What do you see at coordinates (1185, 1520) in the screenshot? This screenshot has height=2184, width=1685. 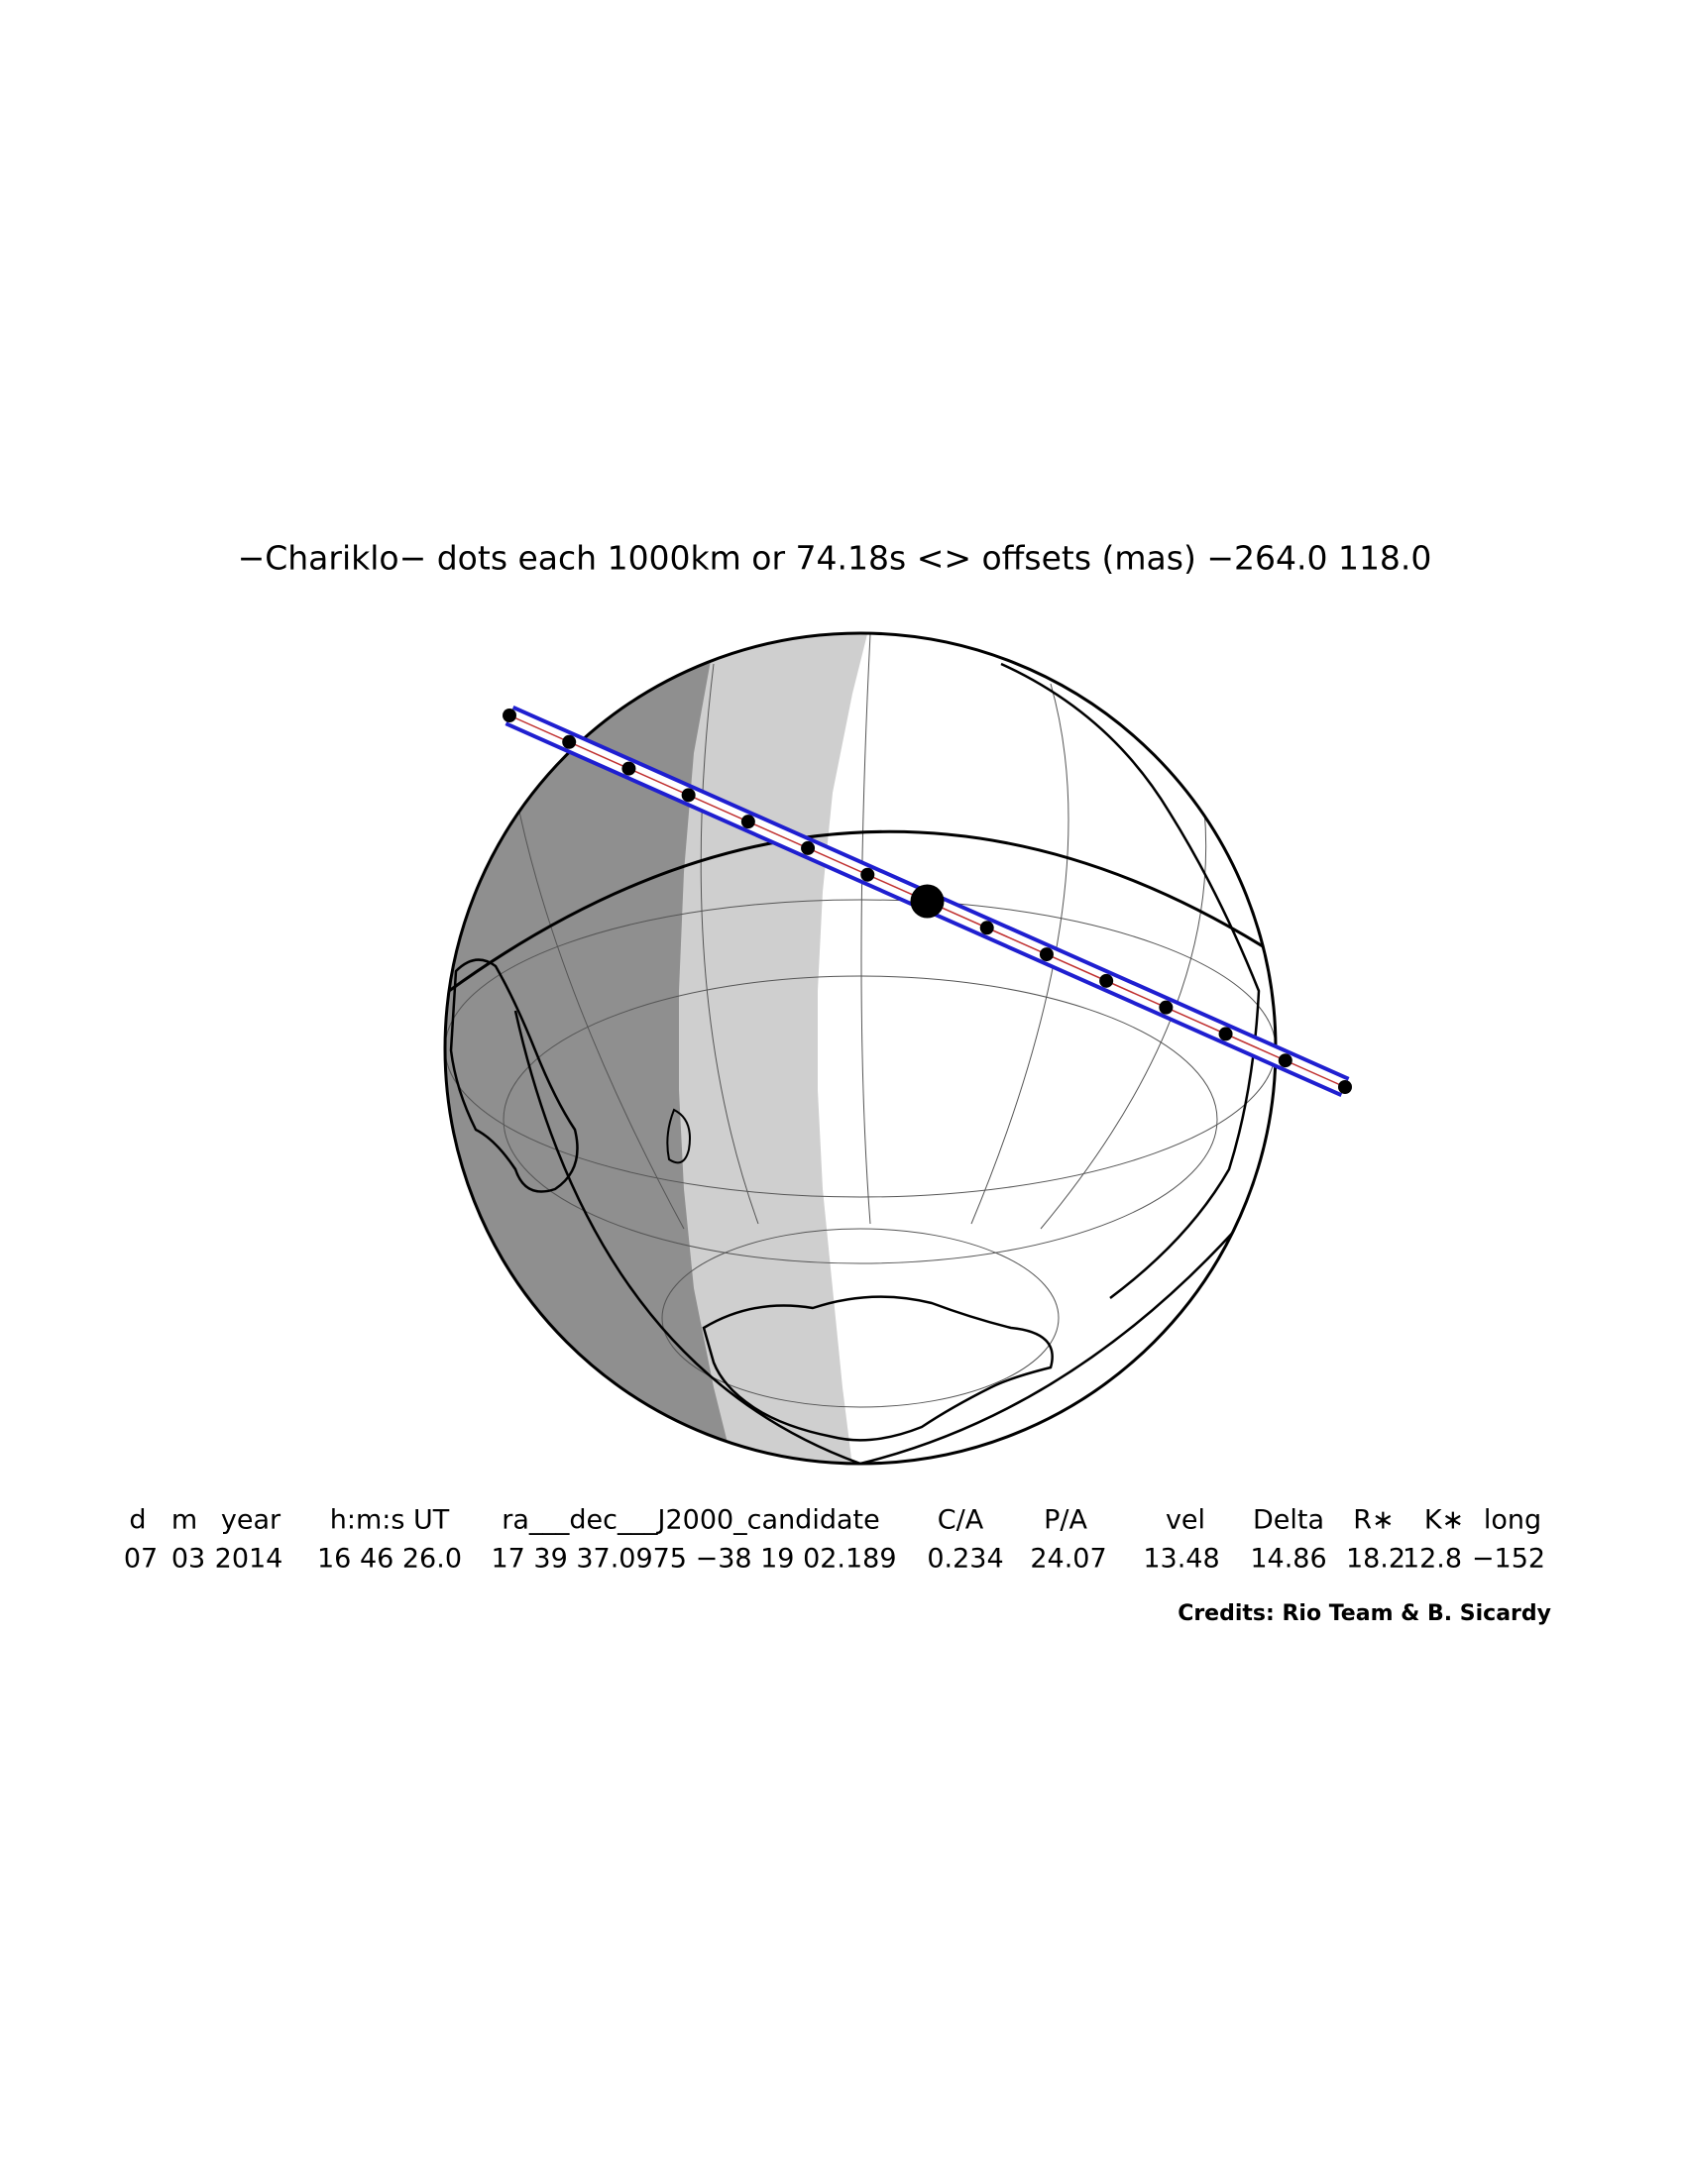 I see `table-header: vel` at bounding box center [1185, 1520].